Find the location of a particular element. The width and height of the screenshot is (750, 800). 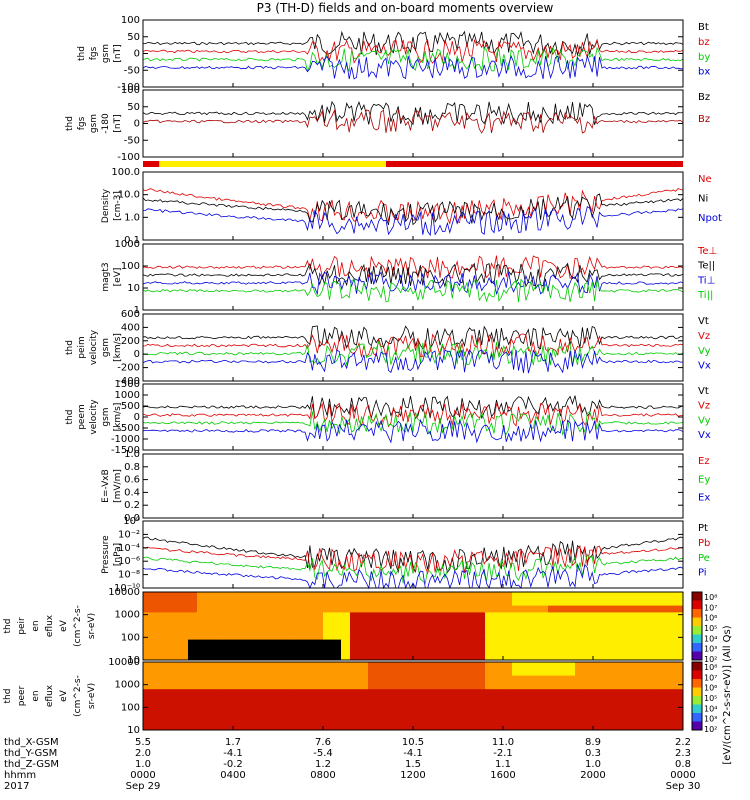

xaxis-row-label-4: 2017 is located at coordinates (16, 786).